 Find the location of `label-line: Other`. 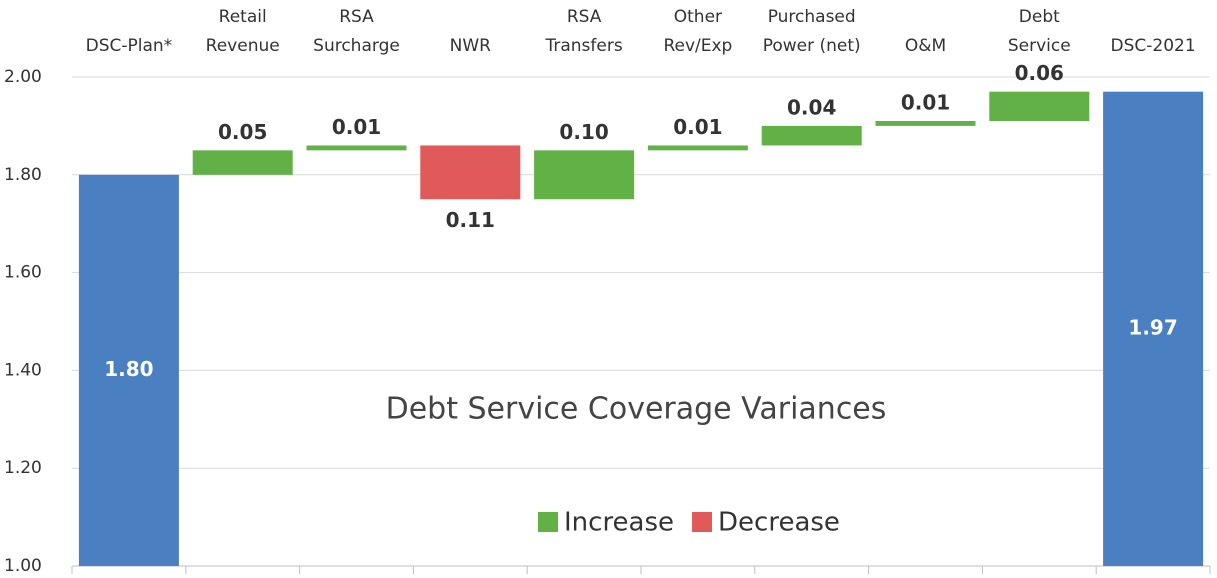

label-line: Other is located at coordinates (698, 17).